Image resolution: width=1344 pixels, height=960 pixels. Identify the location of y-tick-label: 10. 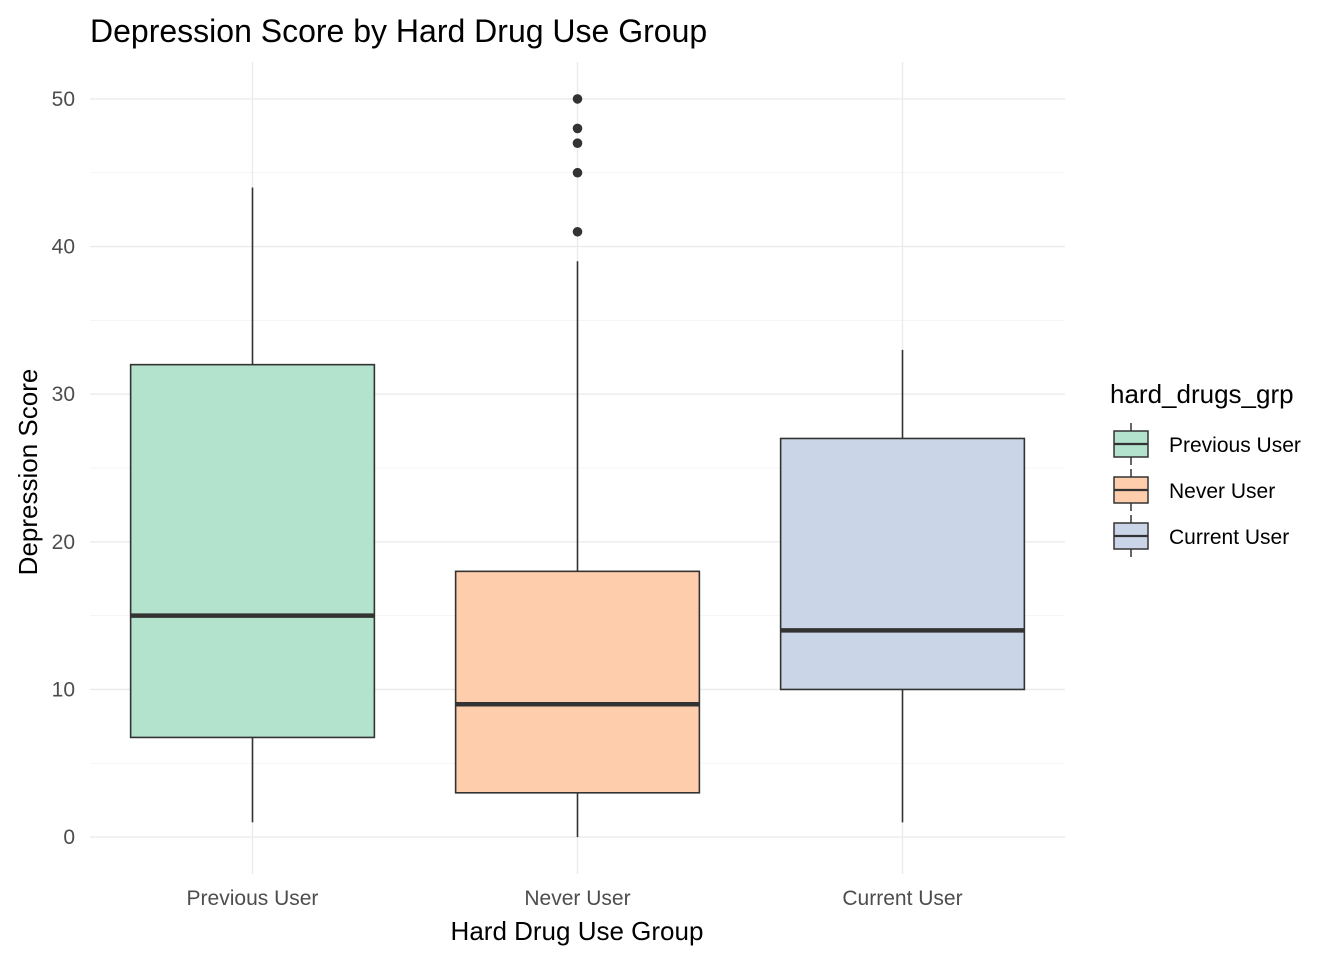
(63, 689).